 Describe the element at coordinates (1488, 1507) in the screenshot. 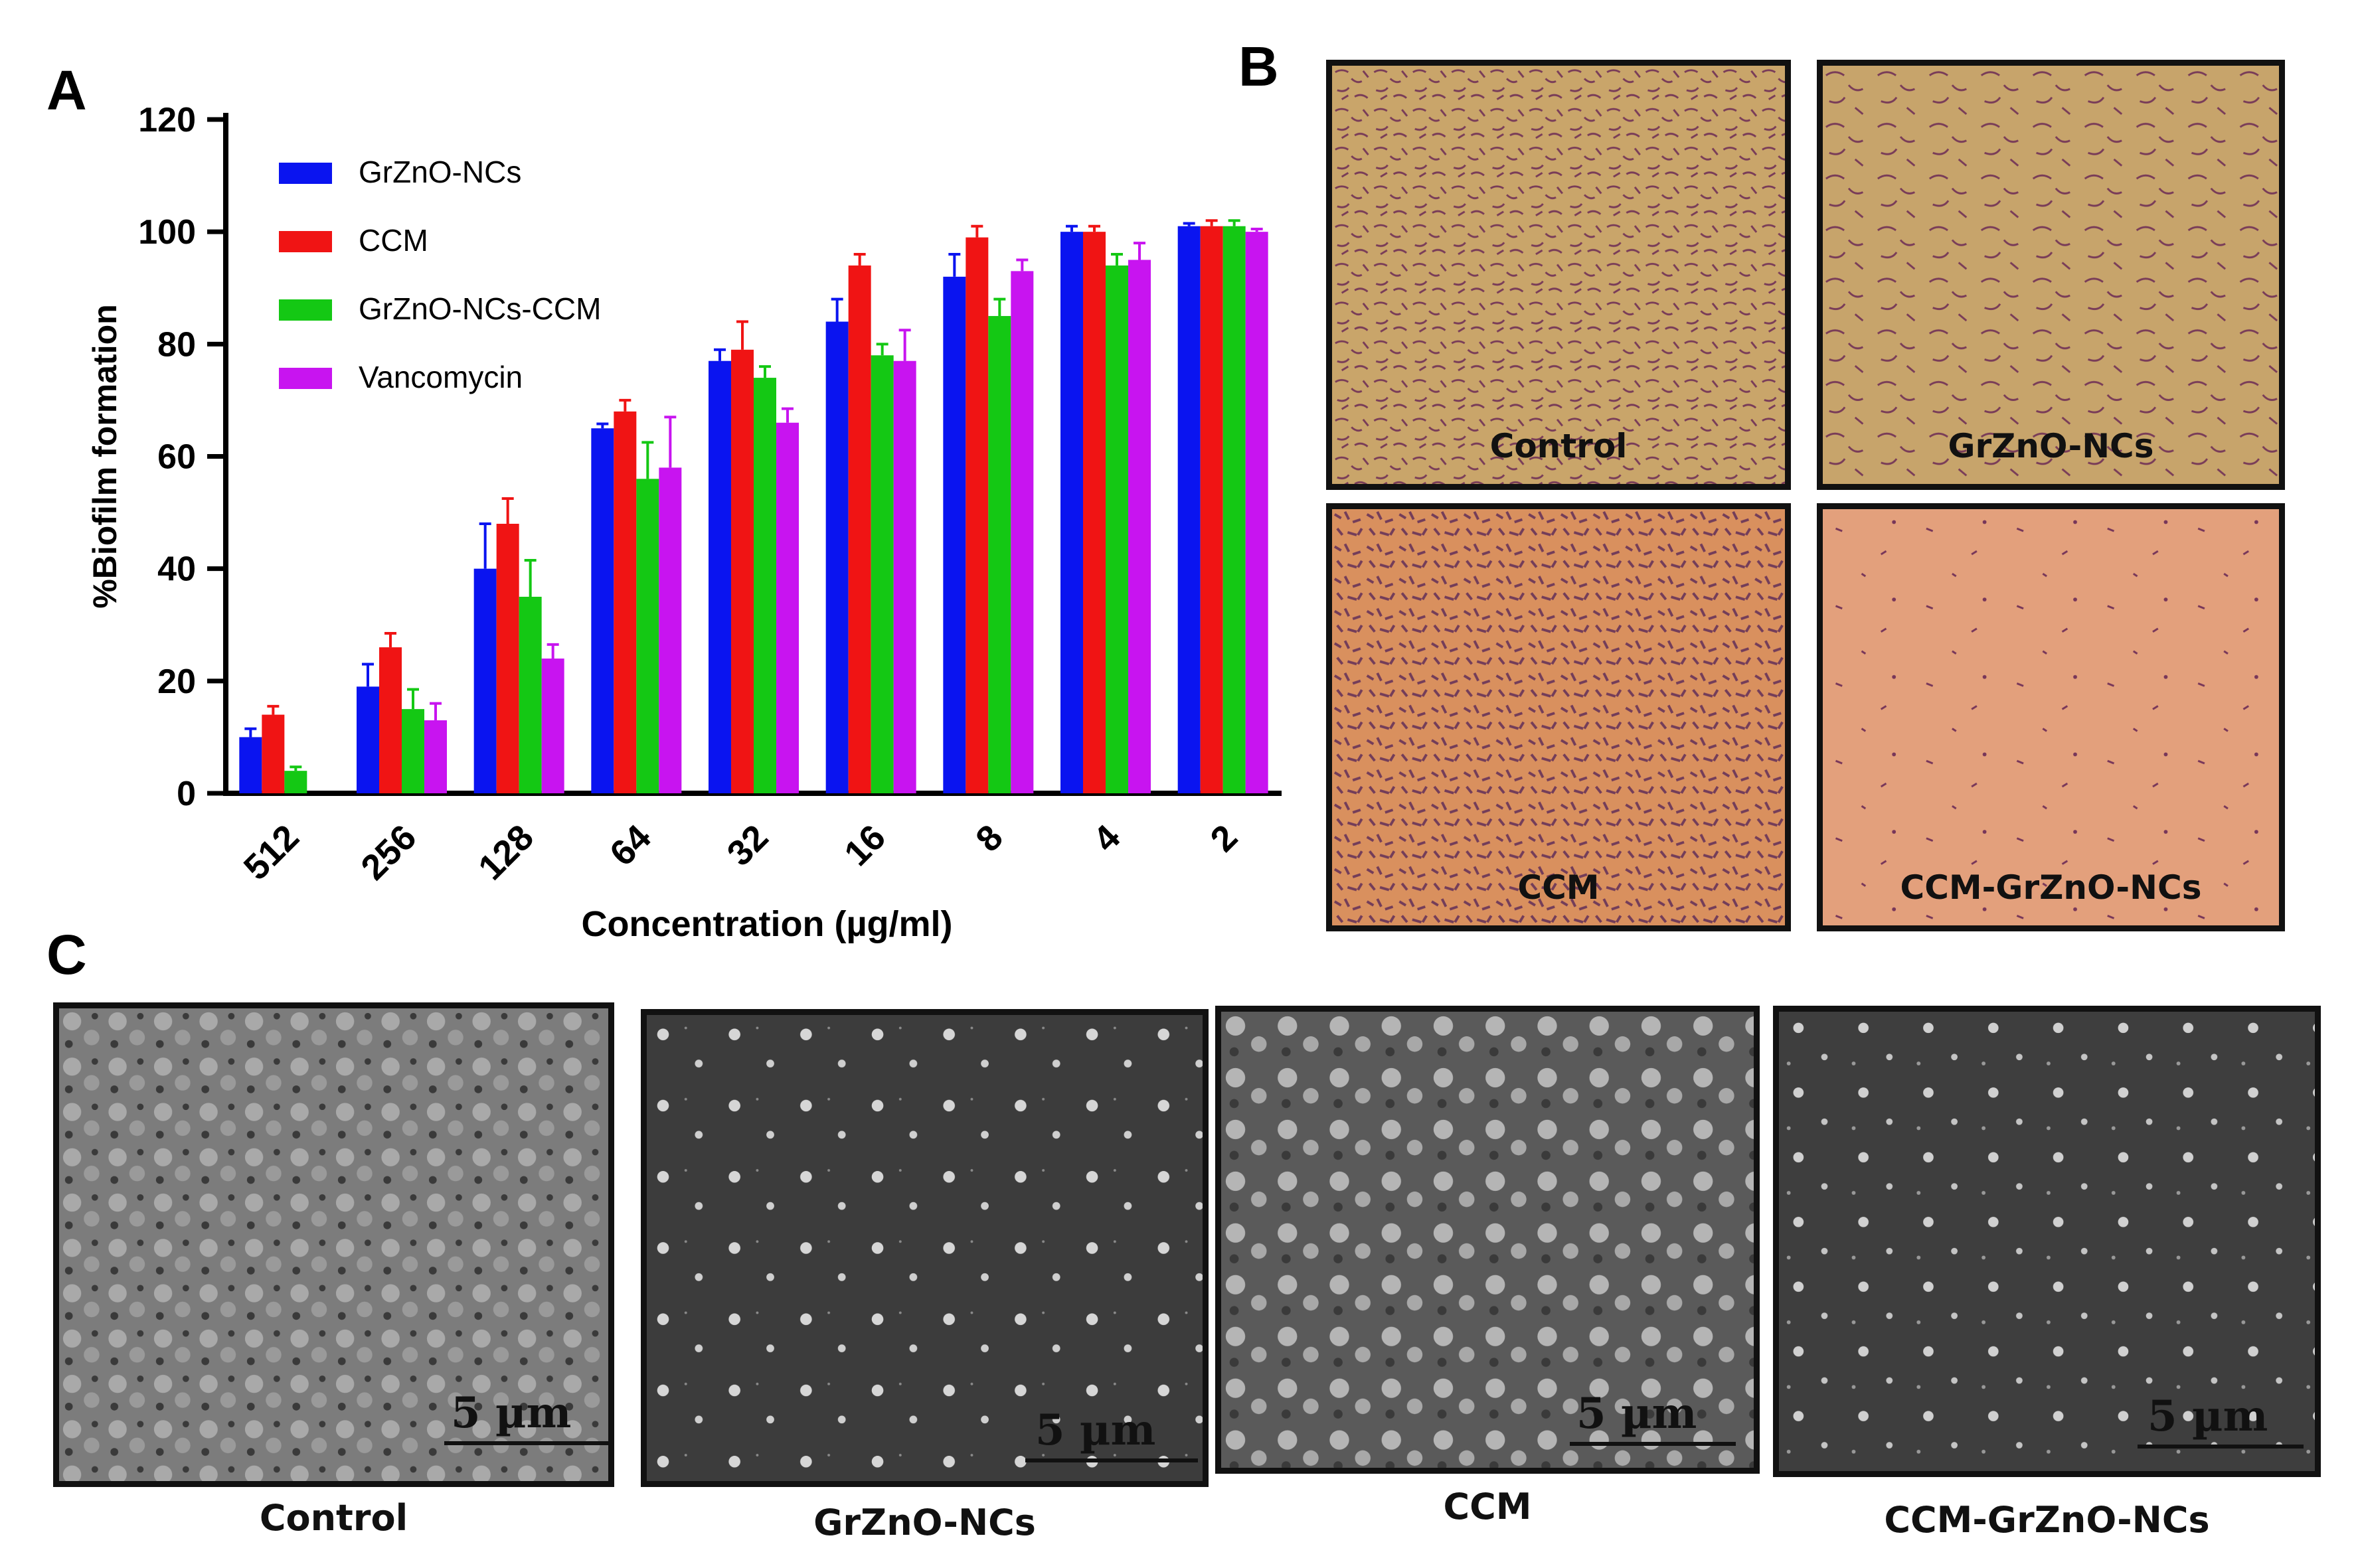

I see `sem-ccm-caption: CCM` at that location.